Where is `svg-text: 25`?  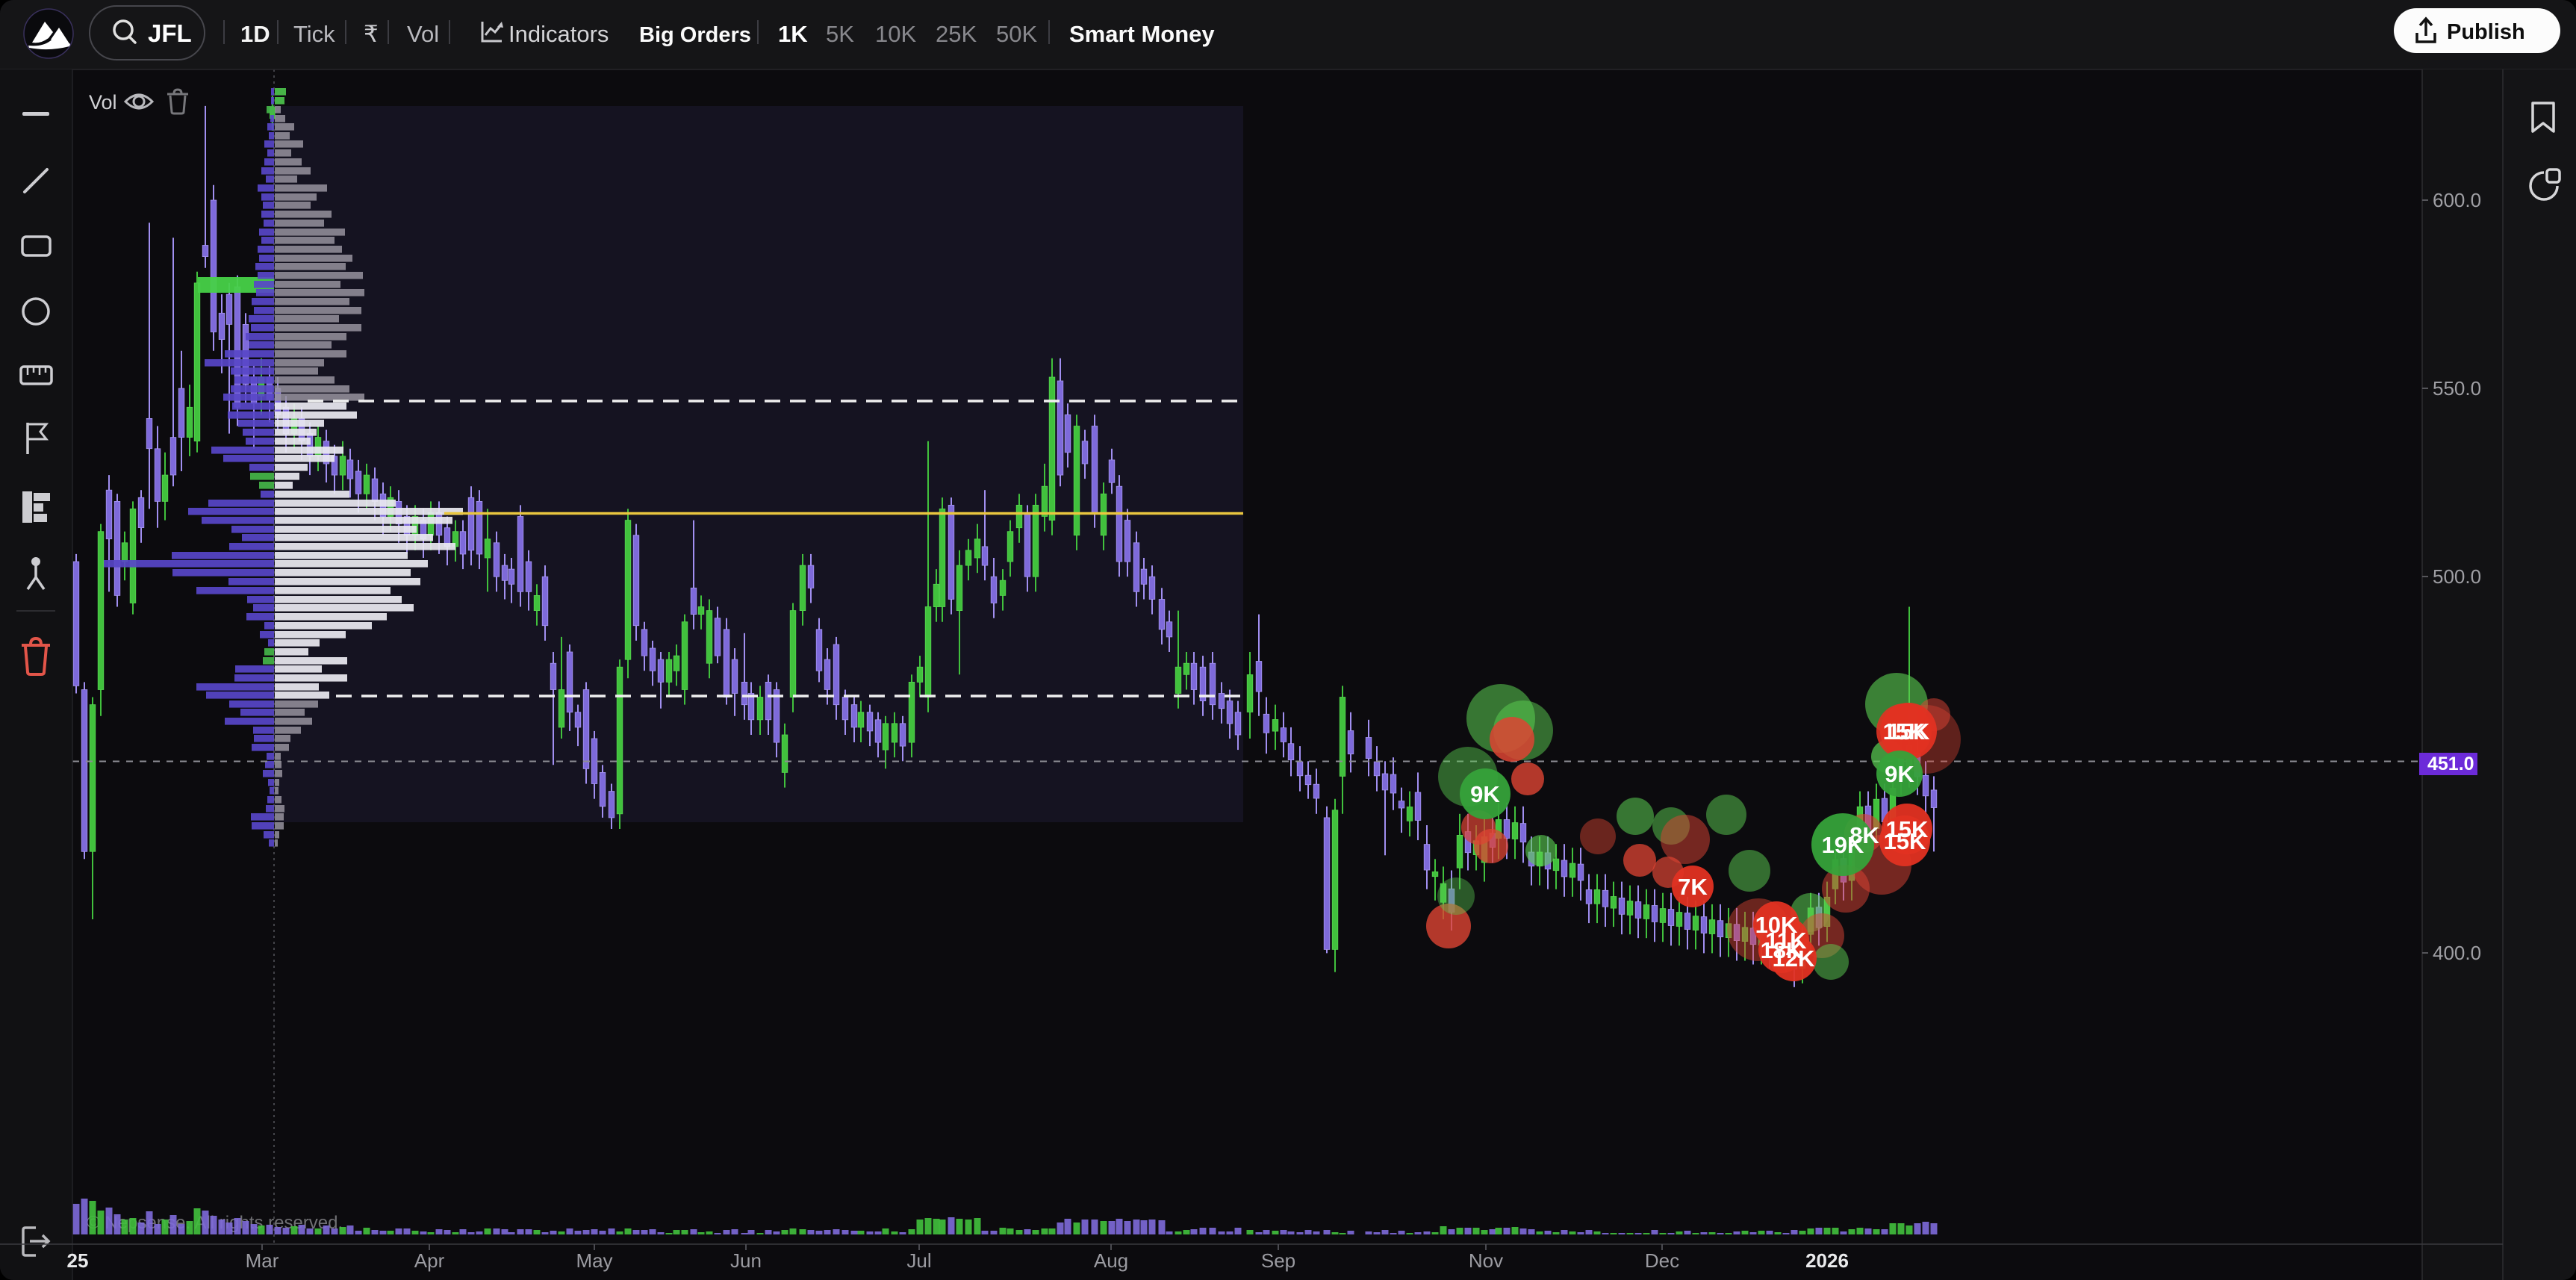
svg-text: 25 is located at coordinates (78, 1260).